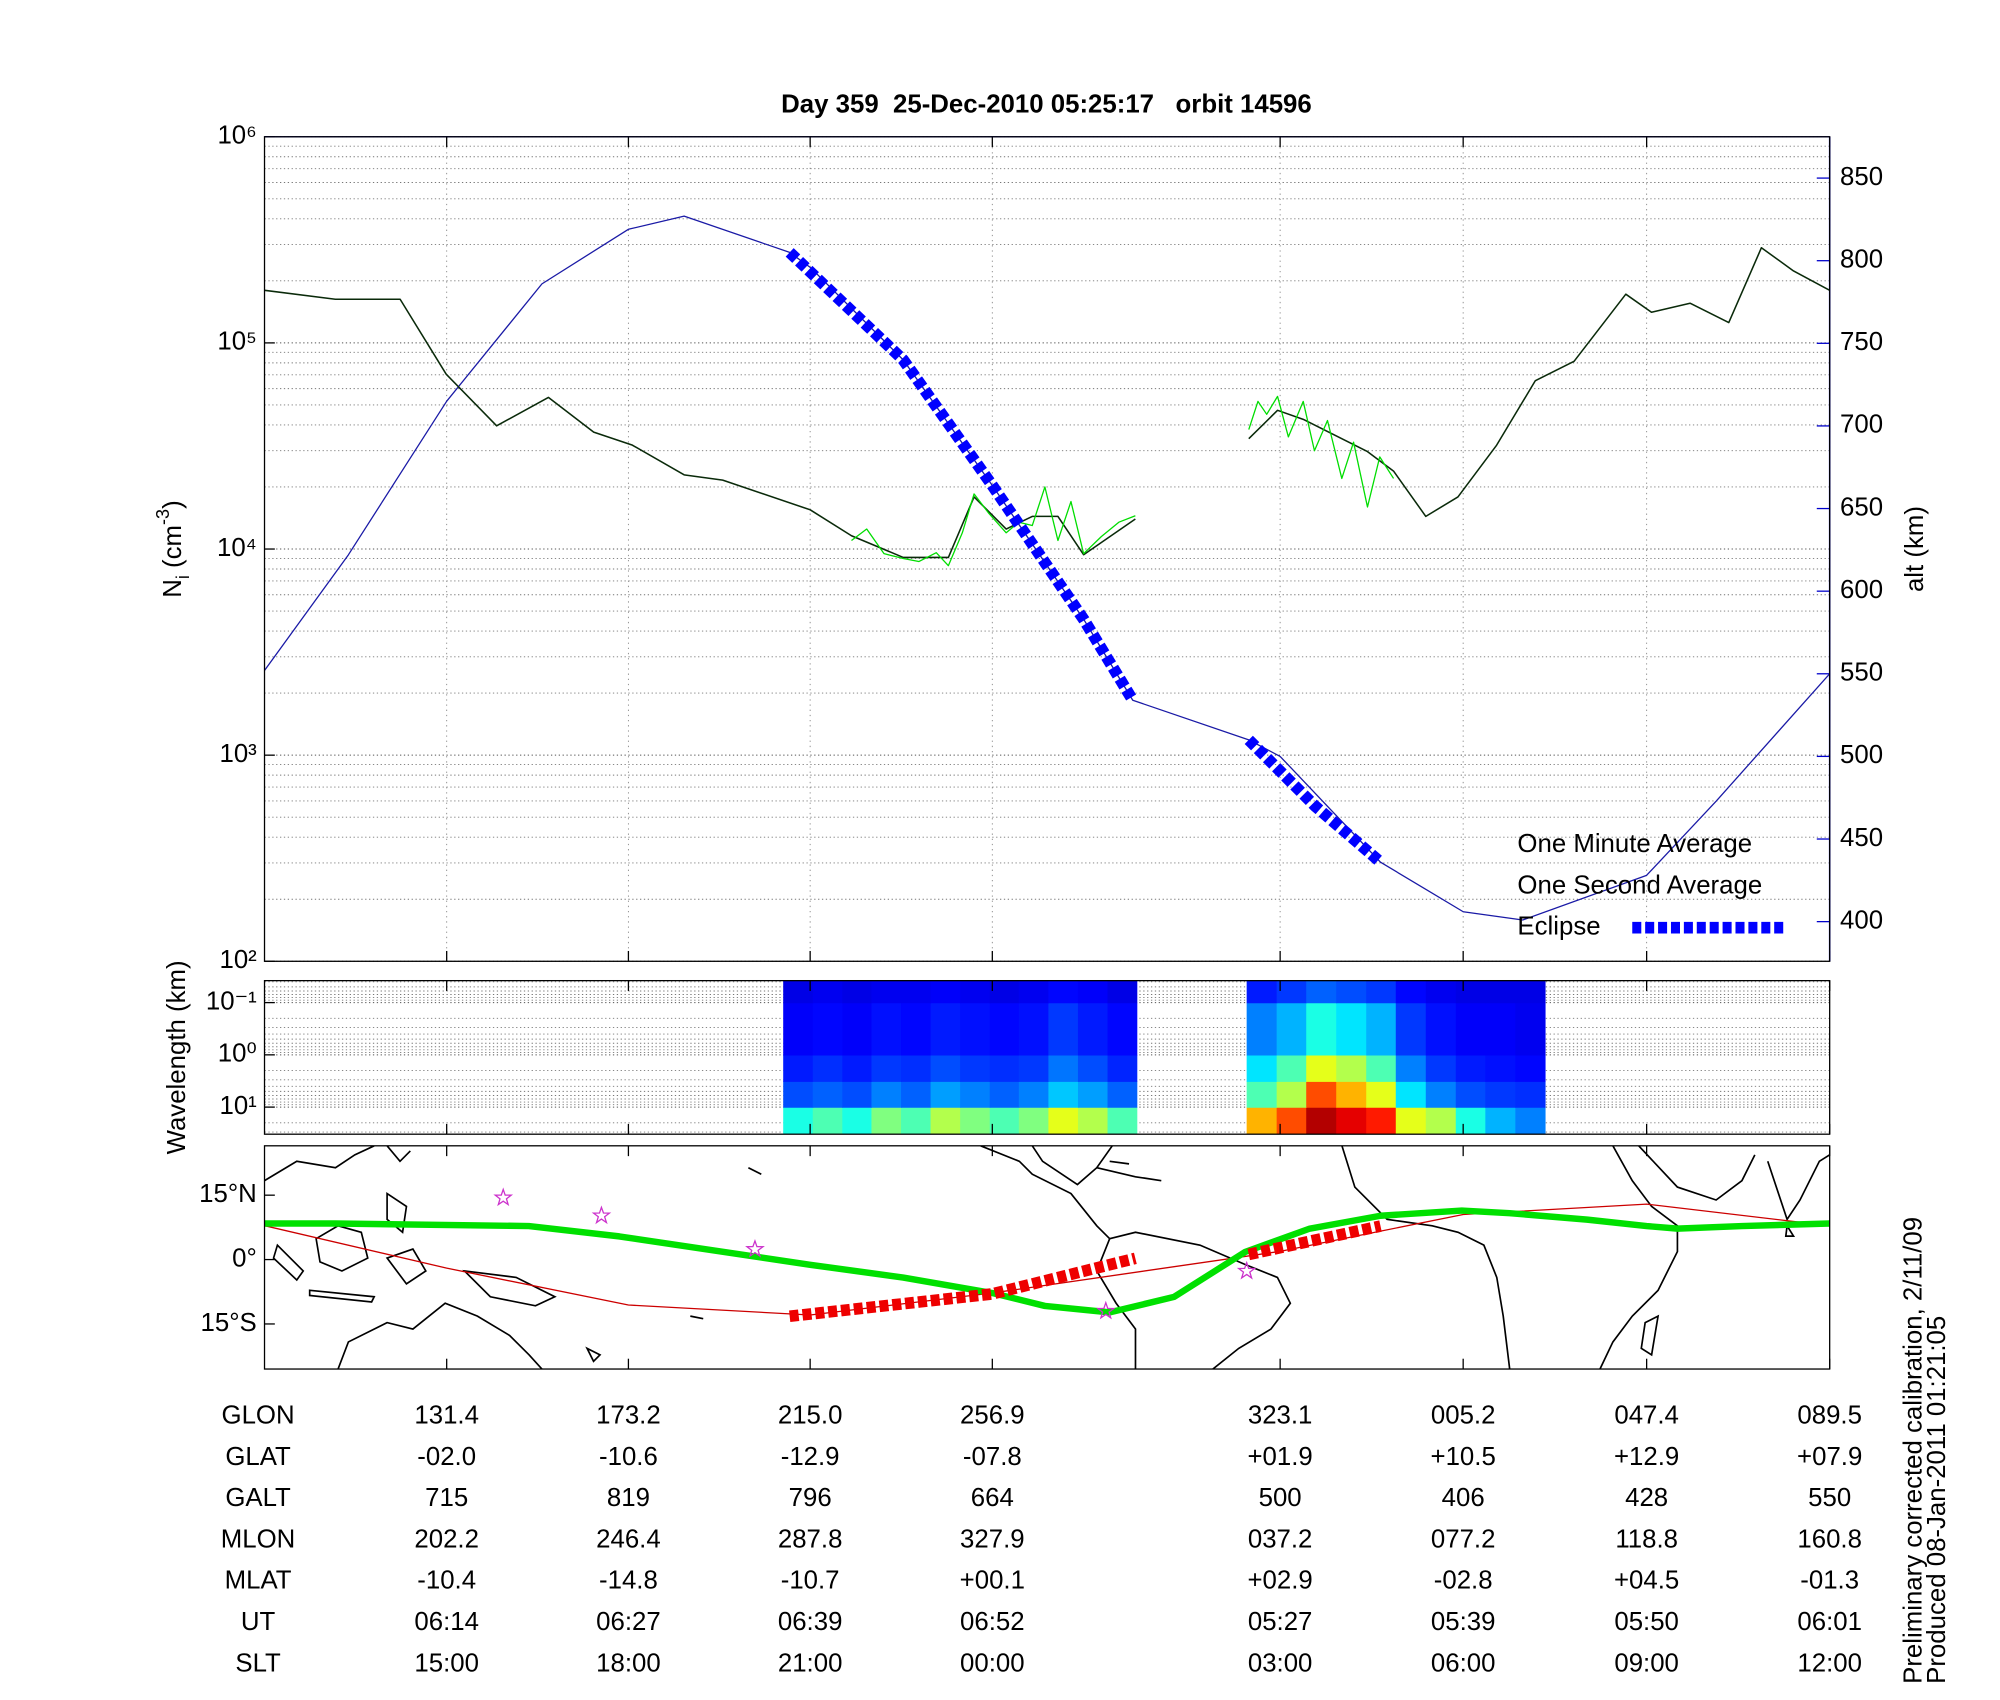 This screenshot has width=2000, height=1700. I want to click on y2-tick-label: 400, so click(1861, 920).